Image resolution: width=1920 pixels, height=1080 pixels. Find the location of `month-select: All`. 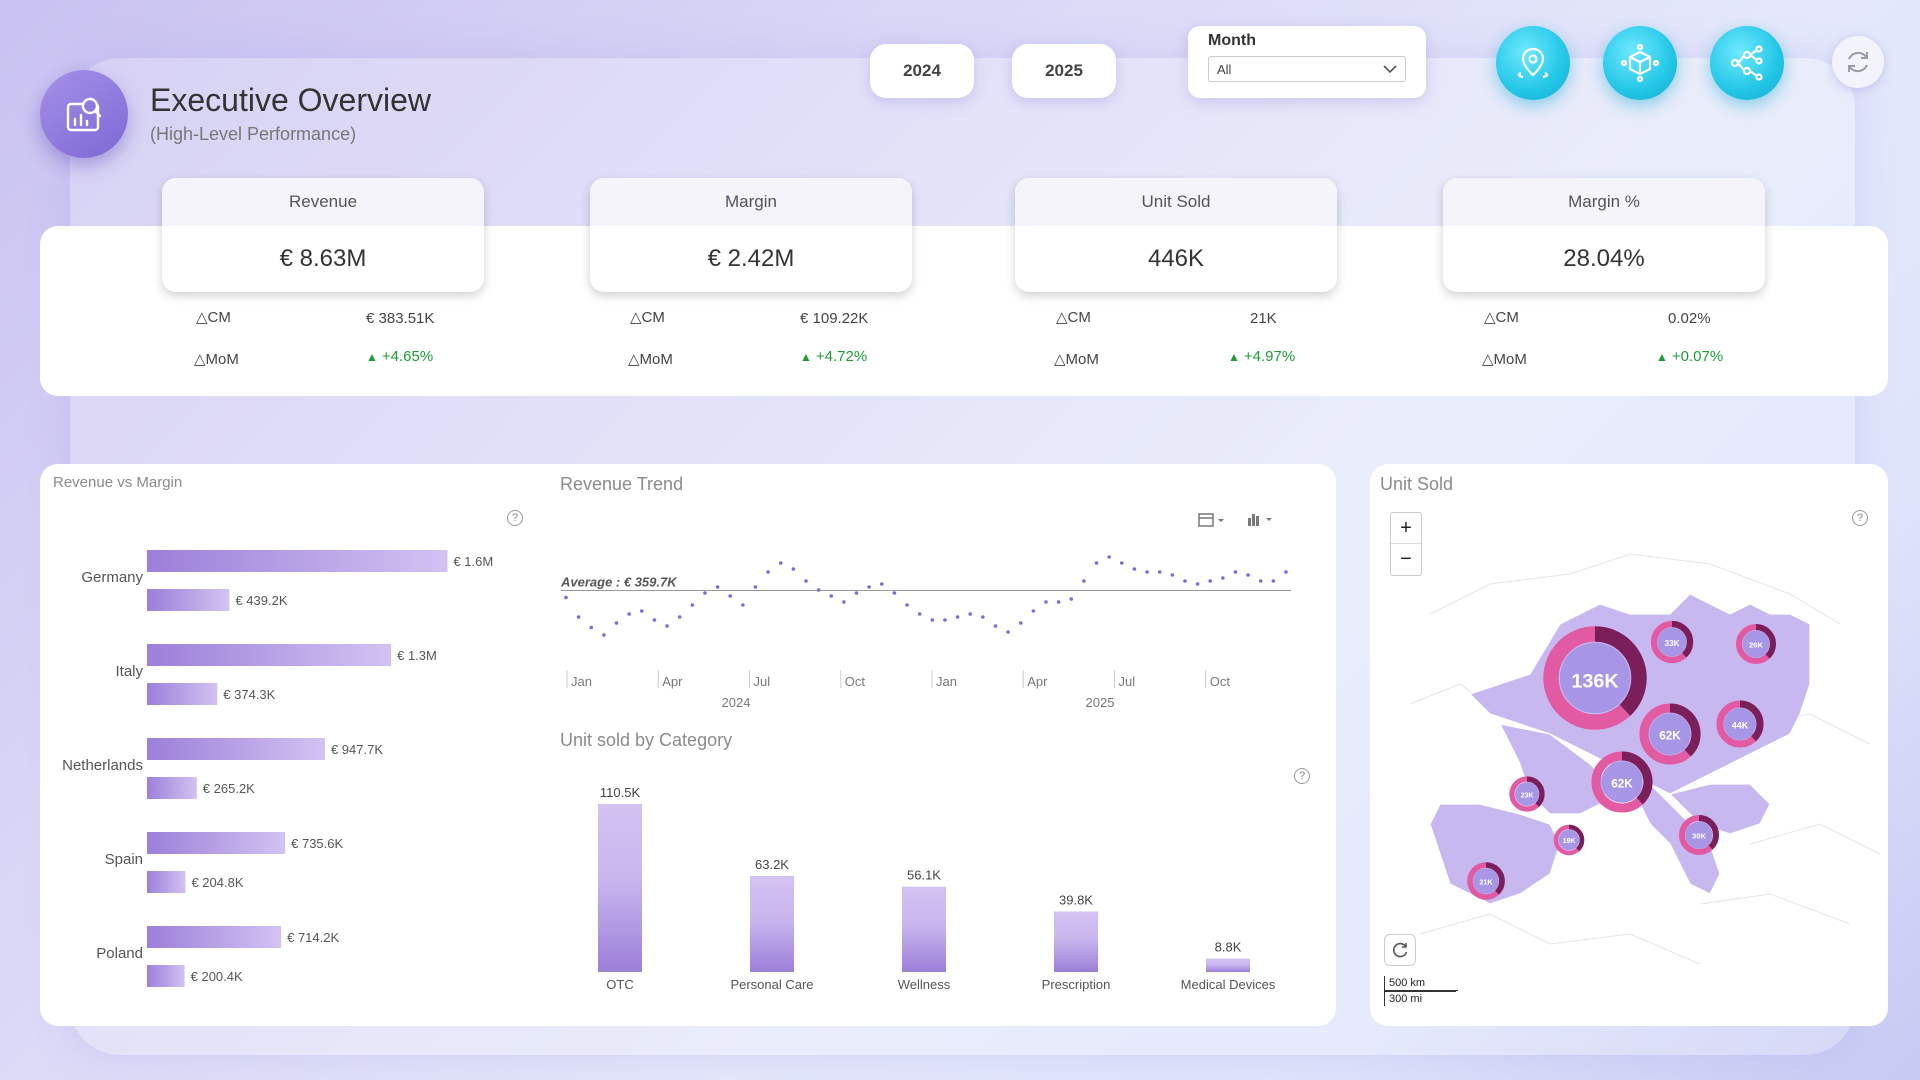

month-select: All is located at coordinates (1307, 69).